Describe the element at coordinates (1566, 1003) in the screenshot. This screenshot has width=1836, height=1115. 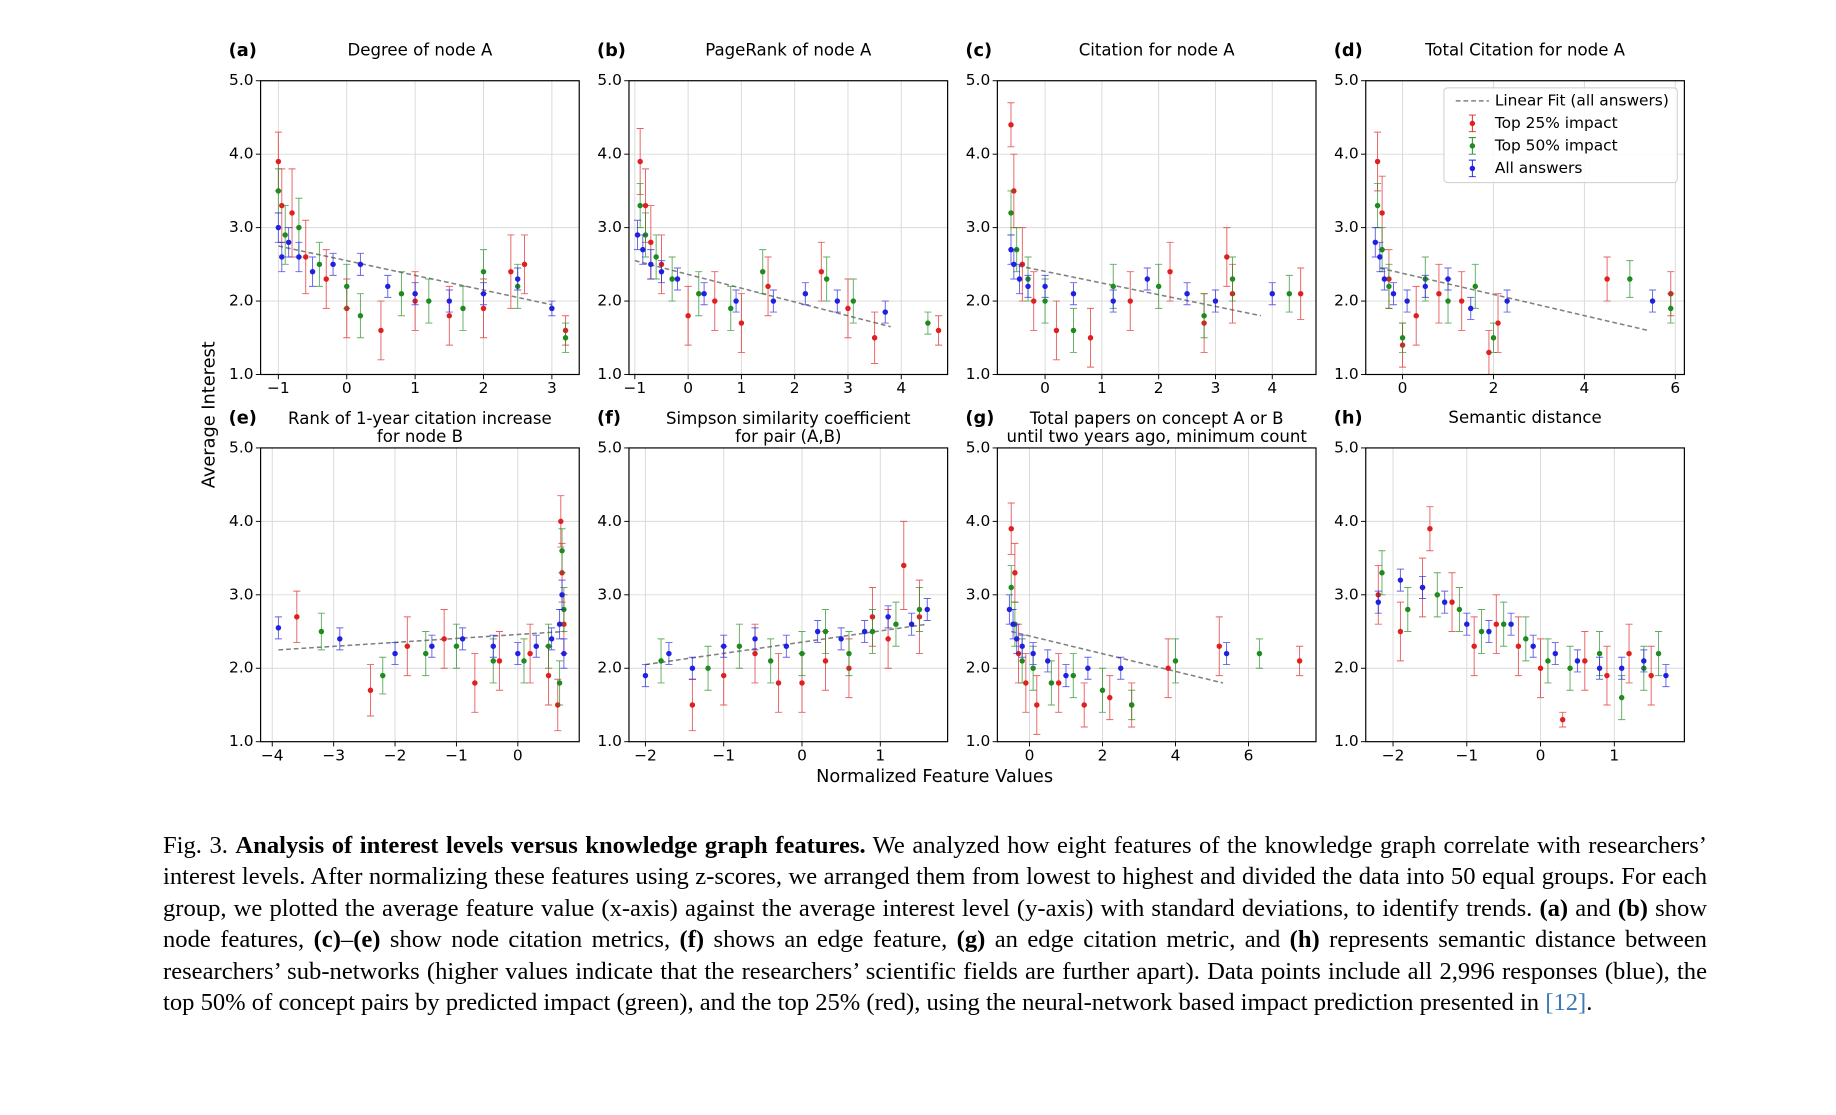
I see `caption-reference: [12]` at that location.